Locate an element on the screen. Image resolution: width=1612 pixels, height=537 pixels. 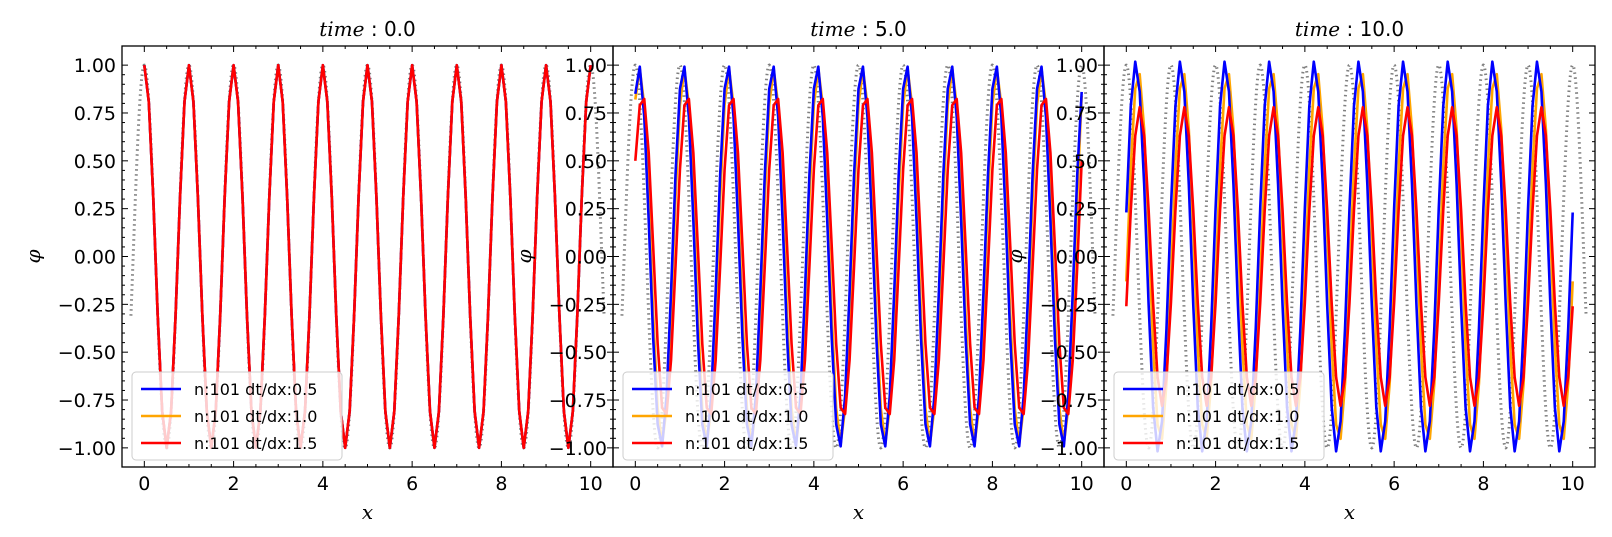
title-value: : 0.0 is located at coordinates (389, 29).